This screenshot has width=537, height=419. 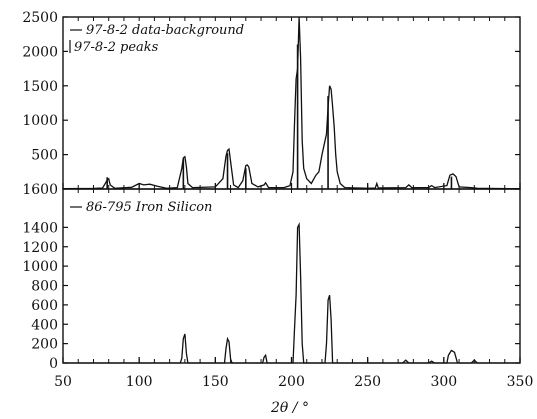 I want to click on y-tick-label-bottom-3: 600, so click(x=44, y=306).